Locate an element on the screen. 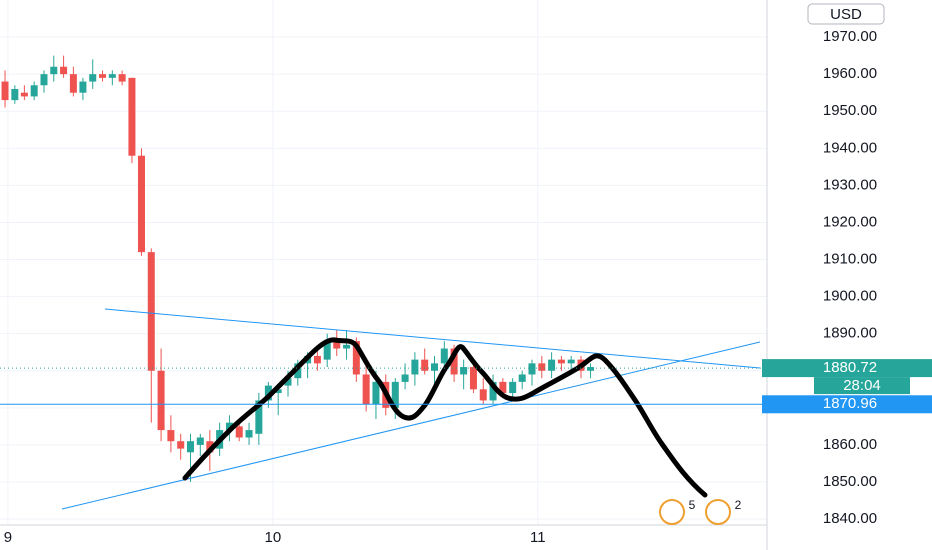 This screenshot has height=550, width=932. price-line-label: 1870.96 is located at coordinates (850, 403).